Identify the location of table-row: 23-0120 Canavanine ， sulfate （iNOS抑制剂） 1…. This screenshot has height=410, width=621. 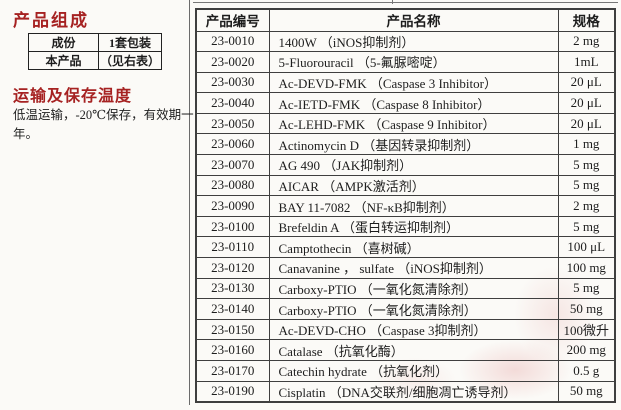
(405, 268).